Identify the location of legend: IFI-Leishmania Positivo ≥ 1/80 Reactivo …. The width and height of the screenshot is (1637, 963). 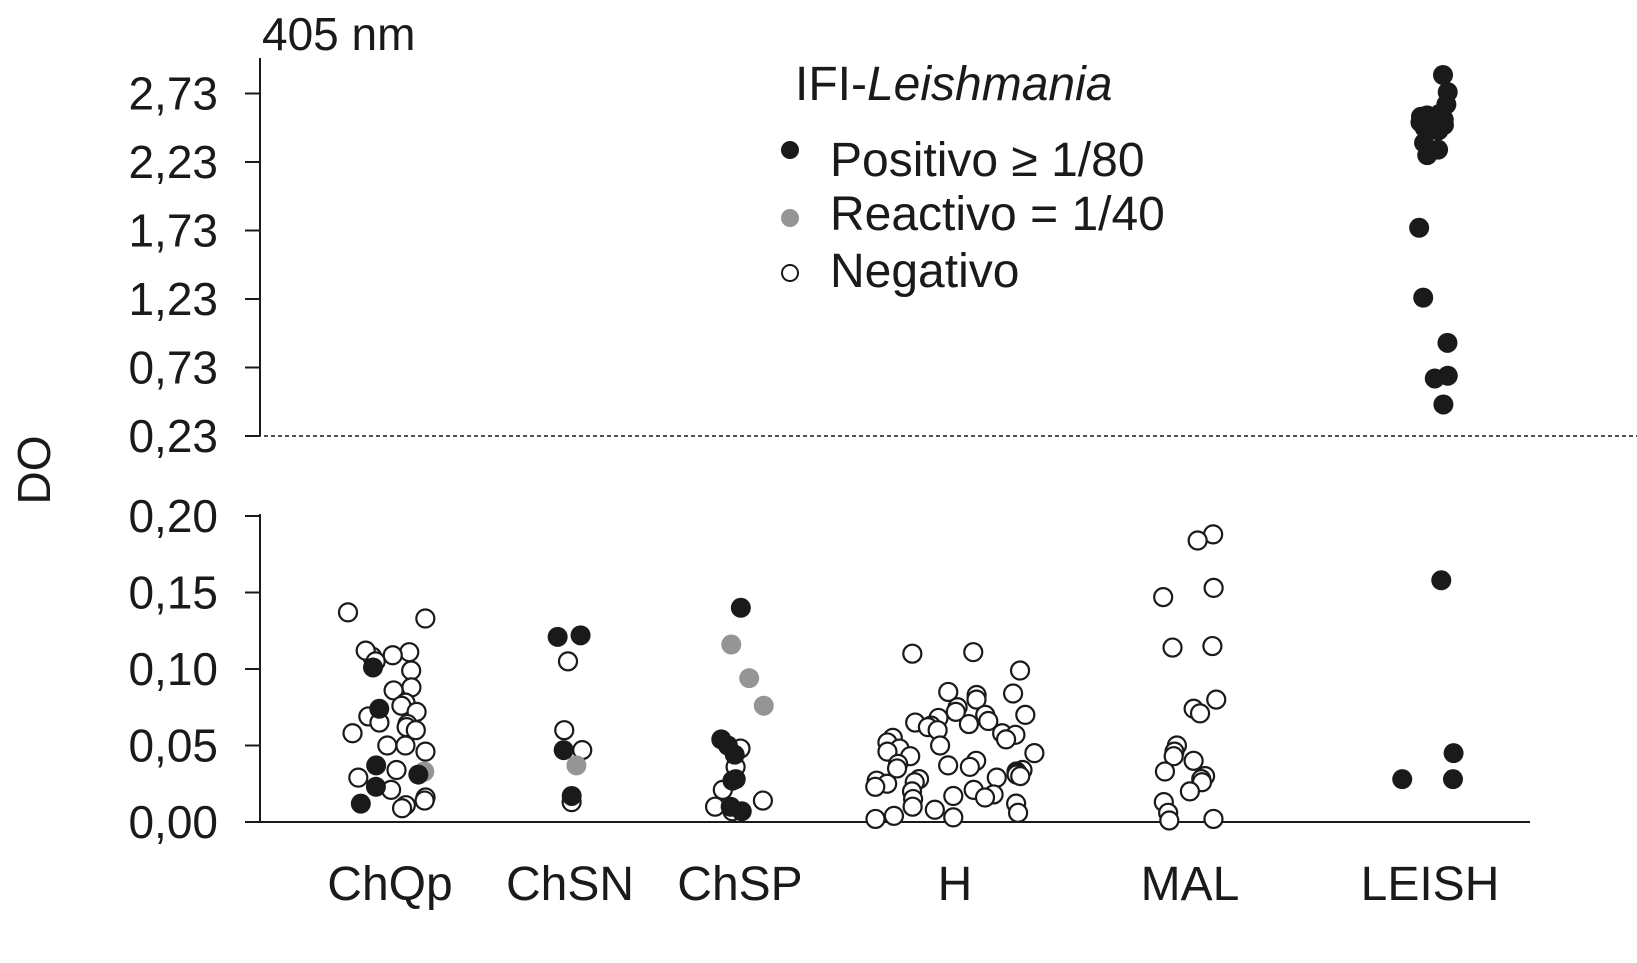
(973, 178).